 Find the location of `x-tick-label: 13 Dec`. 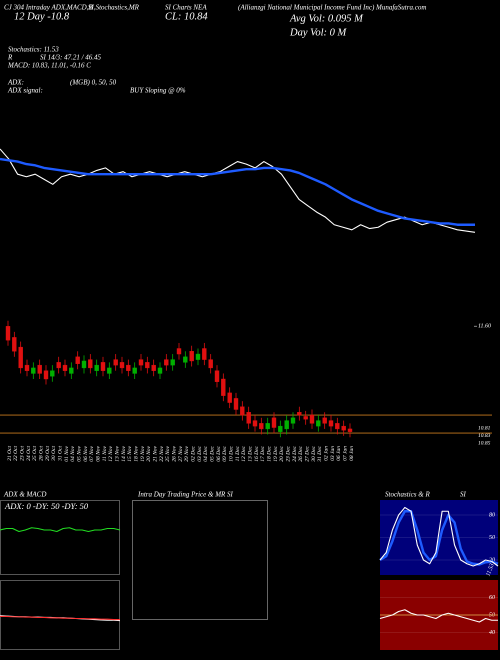

x-tick-label: 13 Dec is located at coordinates (250, 453).